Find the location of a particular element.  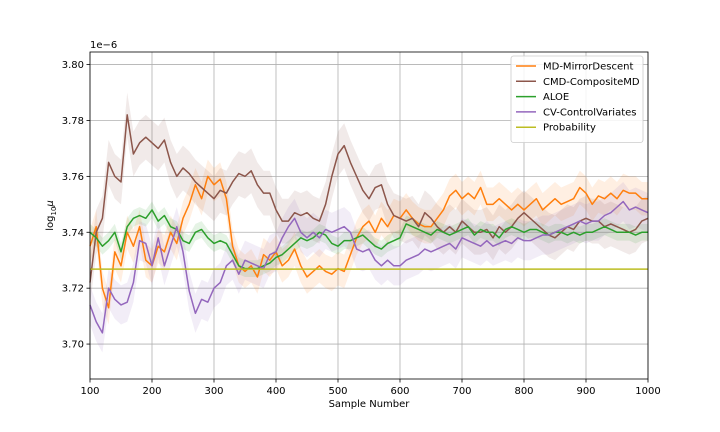

y-tick-label: 3.76 is located at coordinates (73, 177).